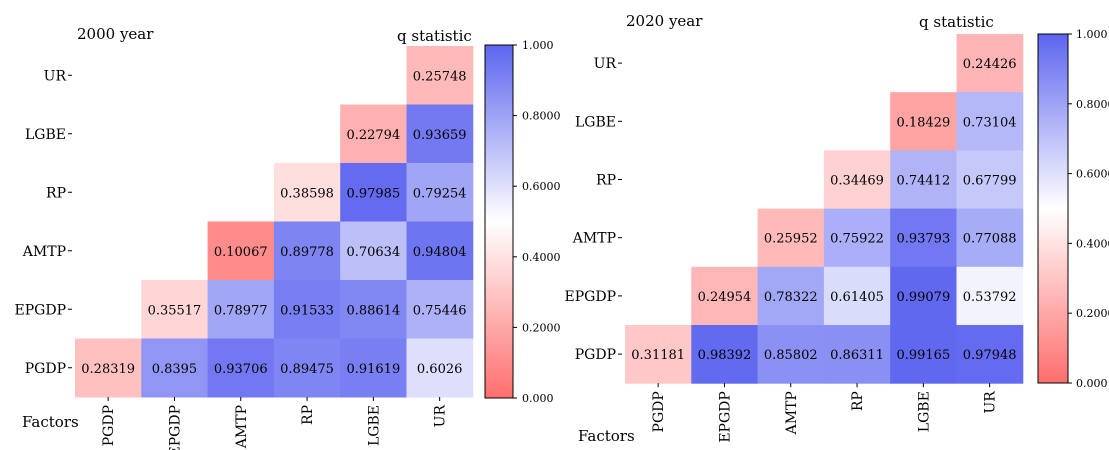 This screenshot has height=450, width=1109. I want to click on cell-value-label: 0.93706, so click(241, 369).